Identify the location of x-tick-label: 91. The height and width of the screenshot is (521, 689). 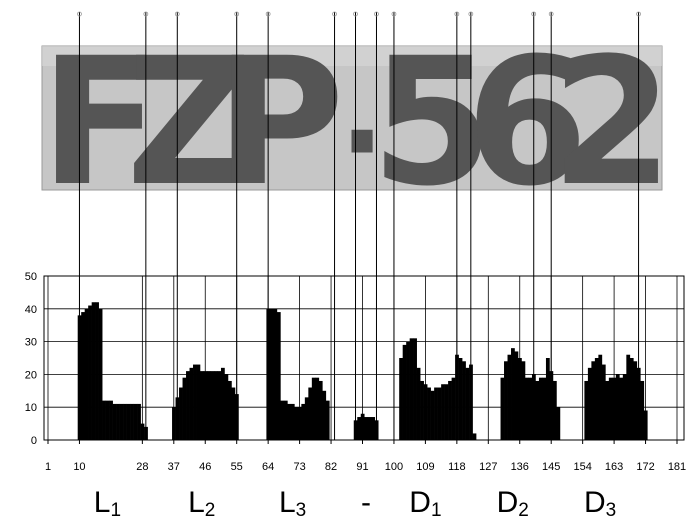
(362, 467).